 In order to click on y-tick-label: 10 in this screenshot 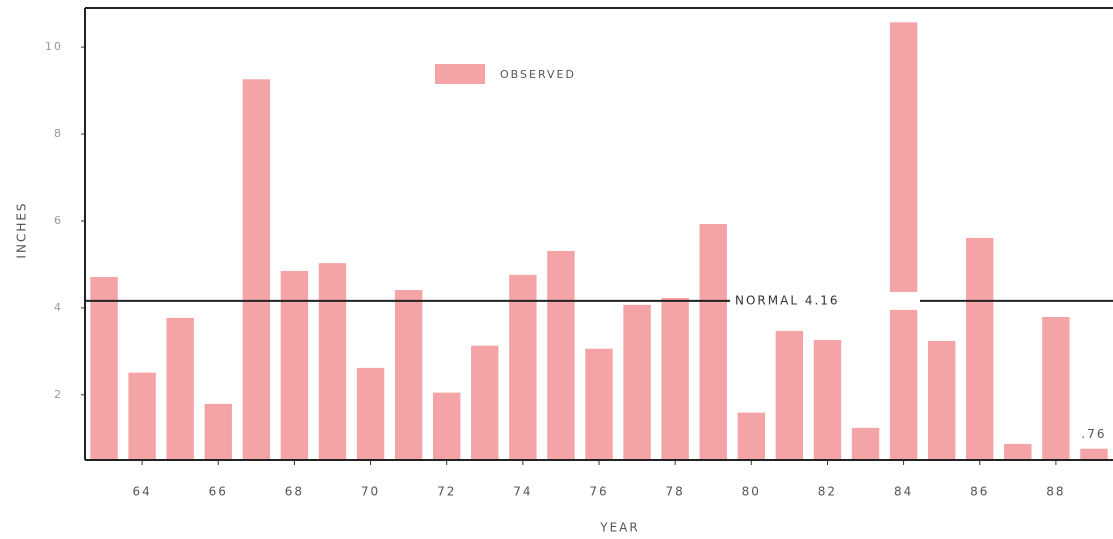, I will do `click(54, 46)`.